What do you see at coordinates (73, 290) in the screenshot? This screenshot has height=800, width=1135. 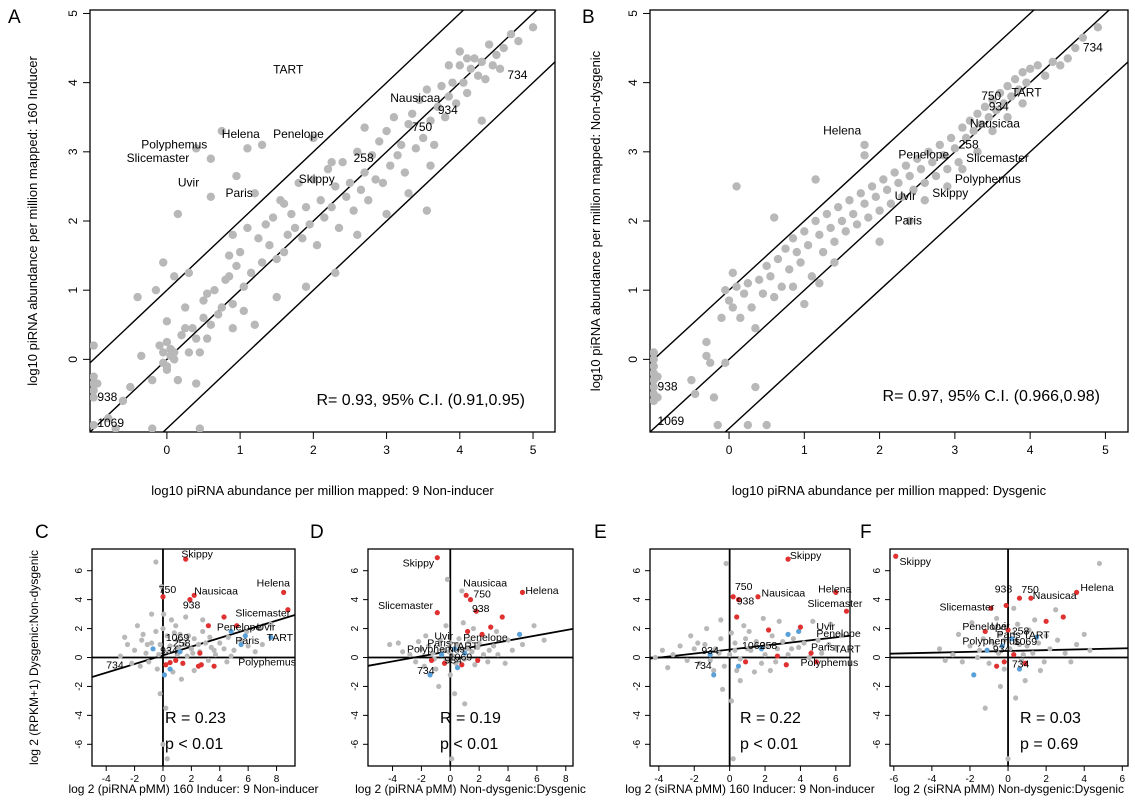 I see `y-tick-label: 1` at bounding box center [73, 290].